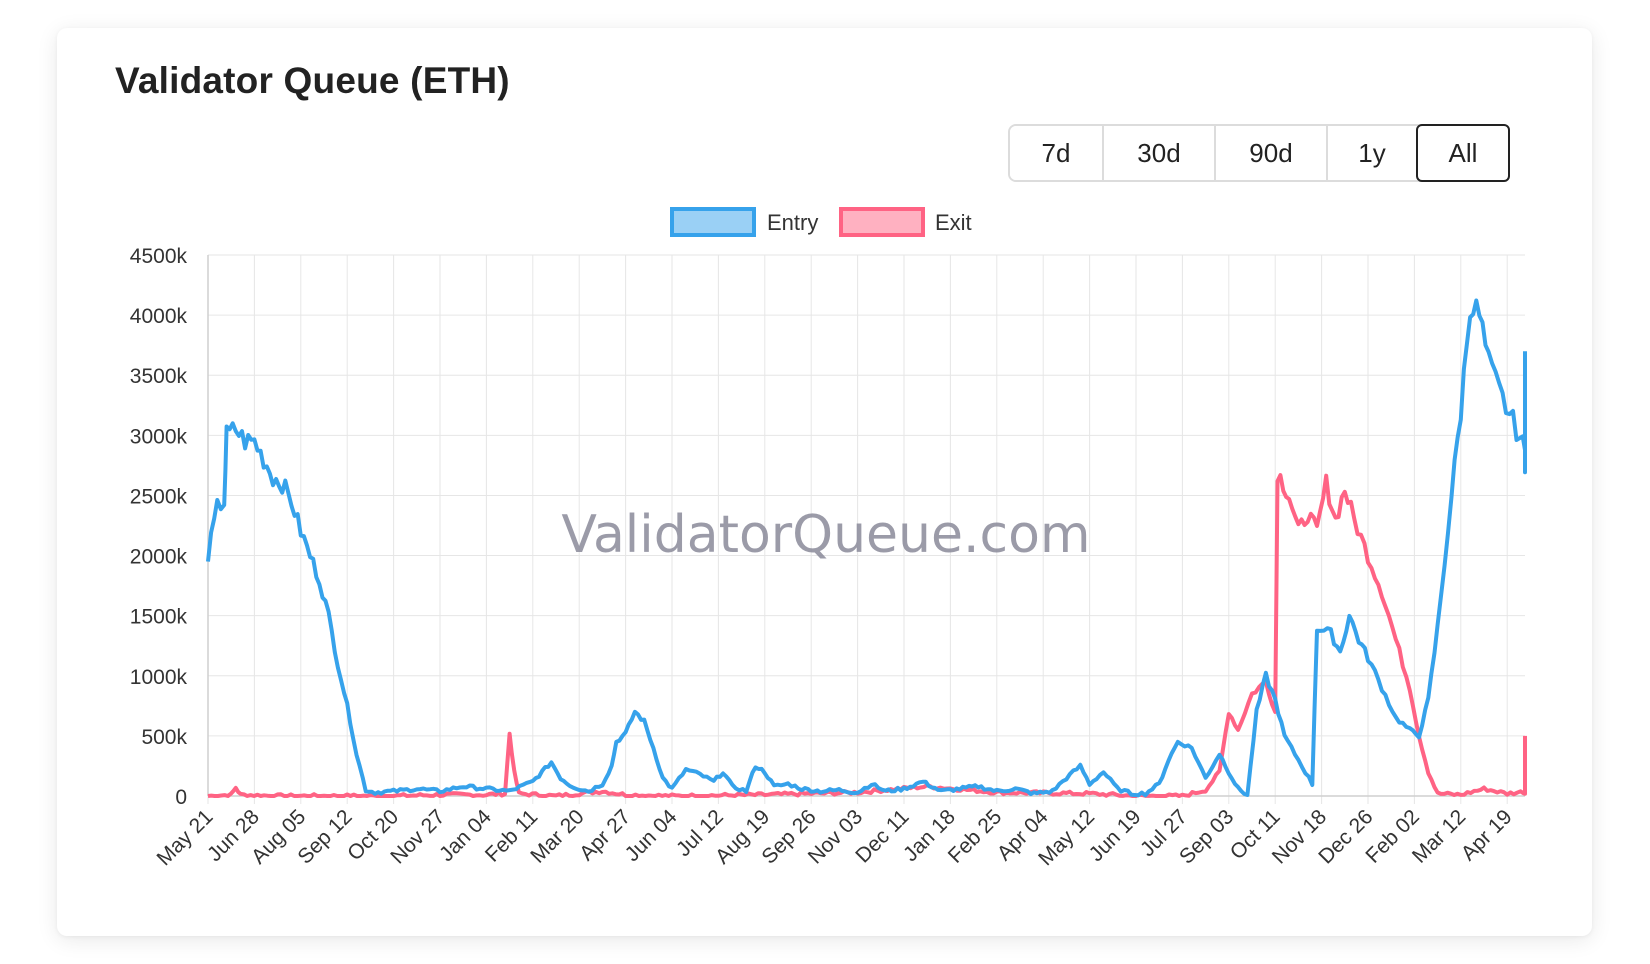  Describe the element at coordinates (181, 797) in the screenshot. I see `y-tick-label: 0` at that location.